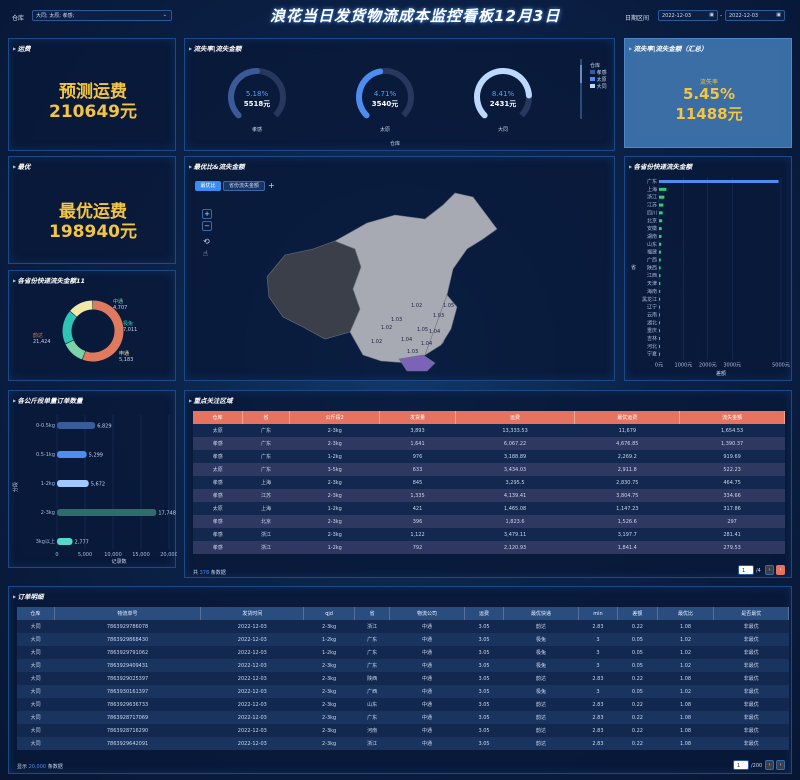  I want to click on table-cell: 1-2kg, so click(334, 547).